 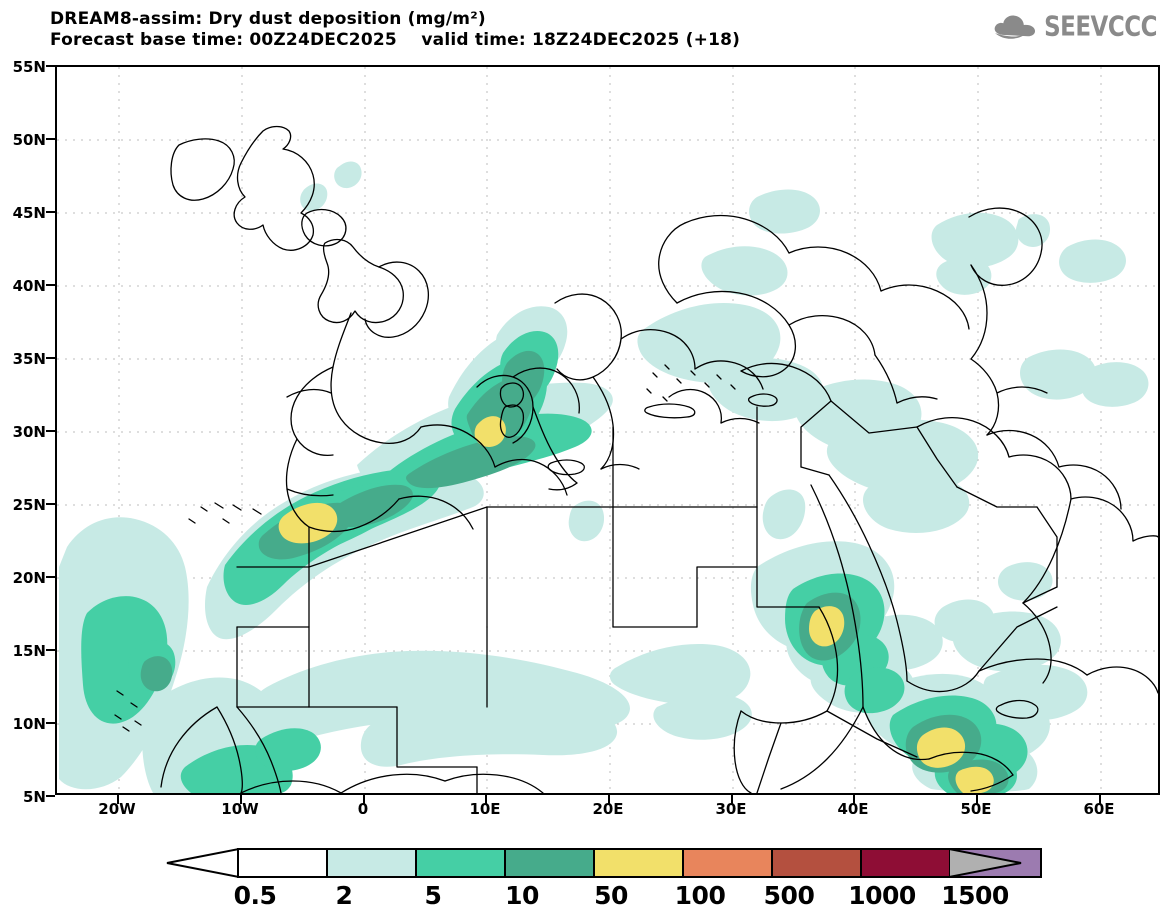 I want to click on y-tick-label: 25N, so click(x=29, y=505).